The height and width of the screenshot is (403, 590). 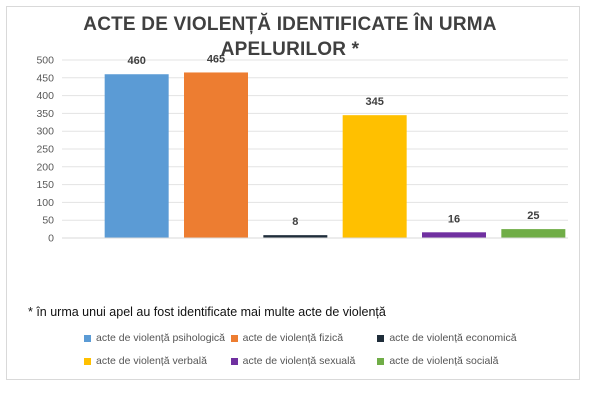 What do you see at coordinates (299, 361) in the screenshot?
I see `legend-label: acte de violență sexuală` at bounding box center [299, 361].